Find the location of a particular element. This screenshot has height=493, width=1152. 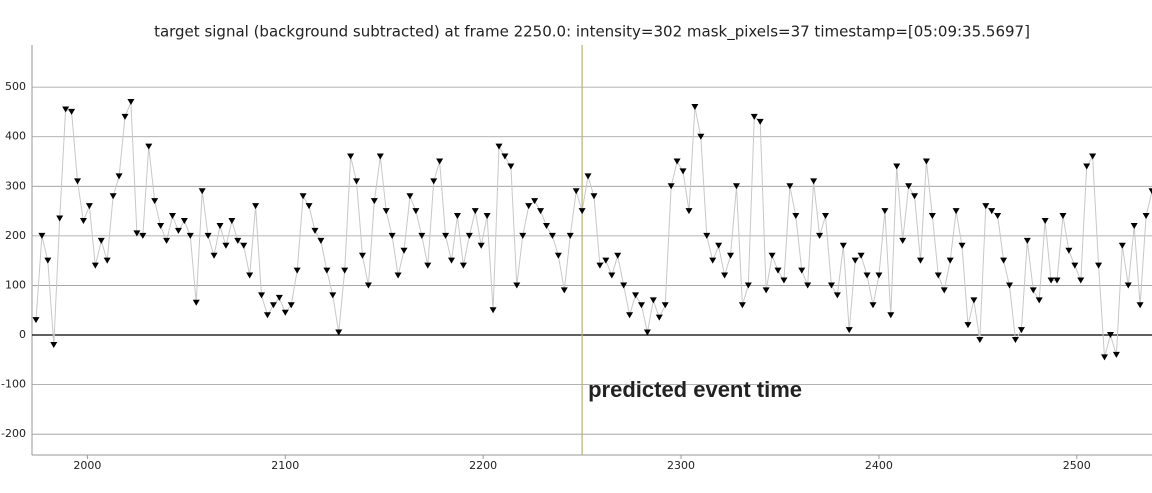

x-tick-label: 2500 is located at coordinates (1077, 465).